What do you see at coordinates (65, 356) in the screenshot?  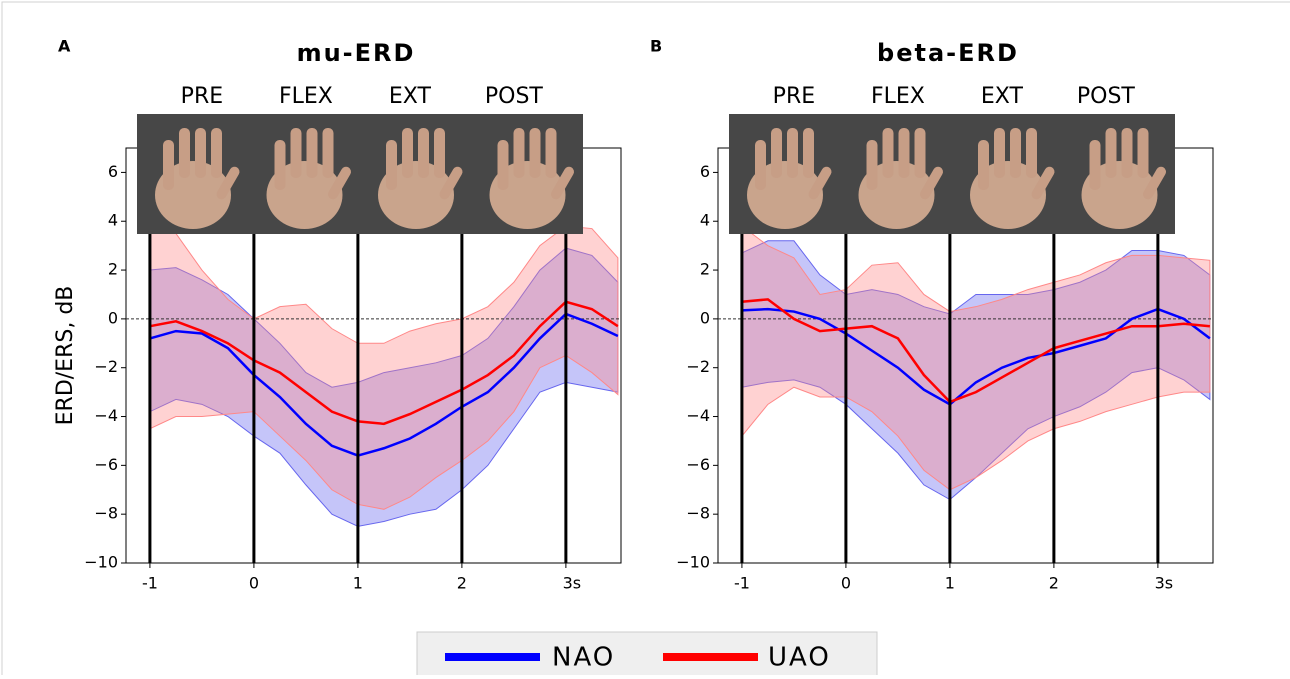 I see `y-axis-label: ERD/ERS, dB` at bounding box center [65, 356].